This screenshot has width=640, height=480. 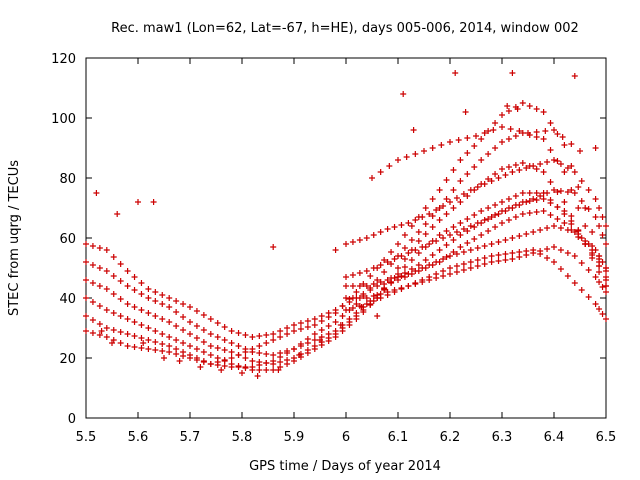 What do you see at coordinates (67, 239) in the screenshot?
I see `y-tick-label: 60` at bounding box center [67, 239].